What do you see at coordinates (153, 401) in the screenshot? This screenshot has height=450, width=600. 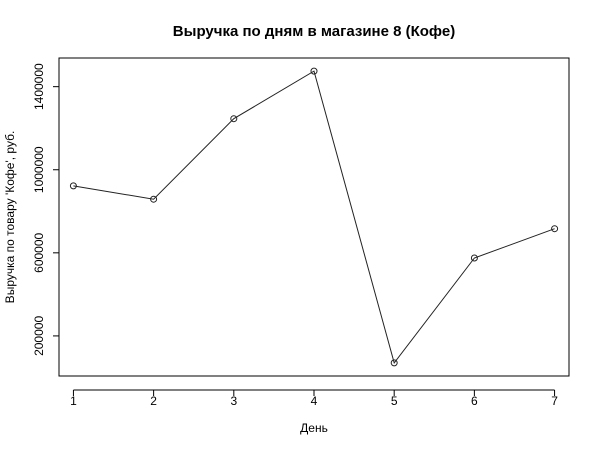 I see `x-tick-label: 2` at bounding box center [153, 401].